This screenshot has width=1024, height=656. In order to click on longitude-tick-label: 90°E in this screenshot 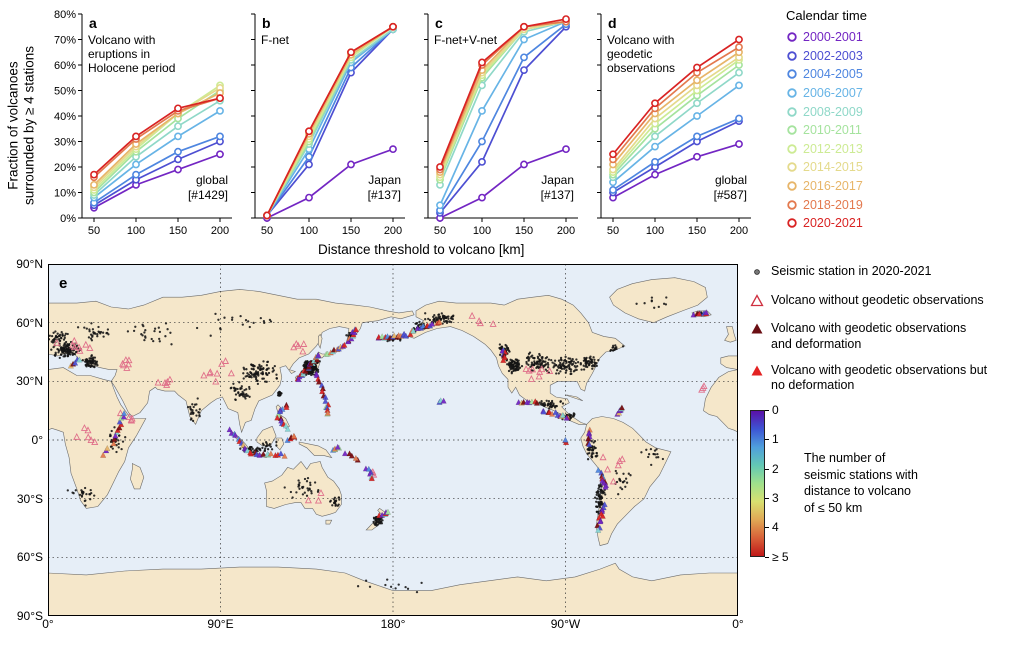, I will do `click(220, 624)`.